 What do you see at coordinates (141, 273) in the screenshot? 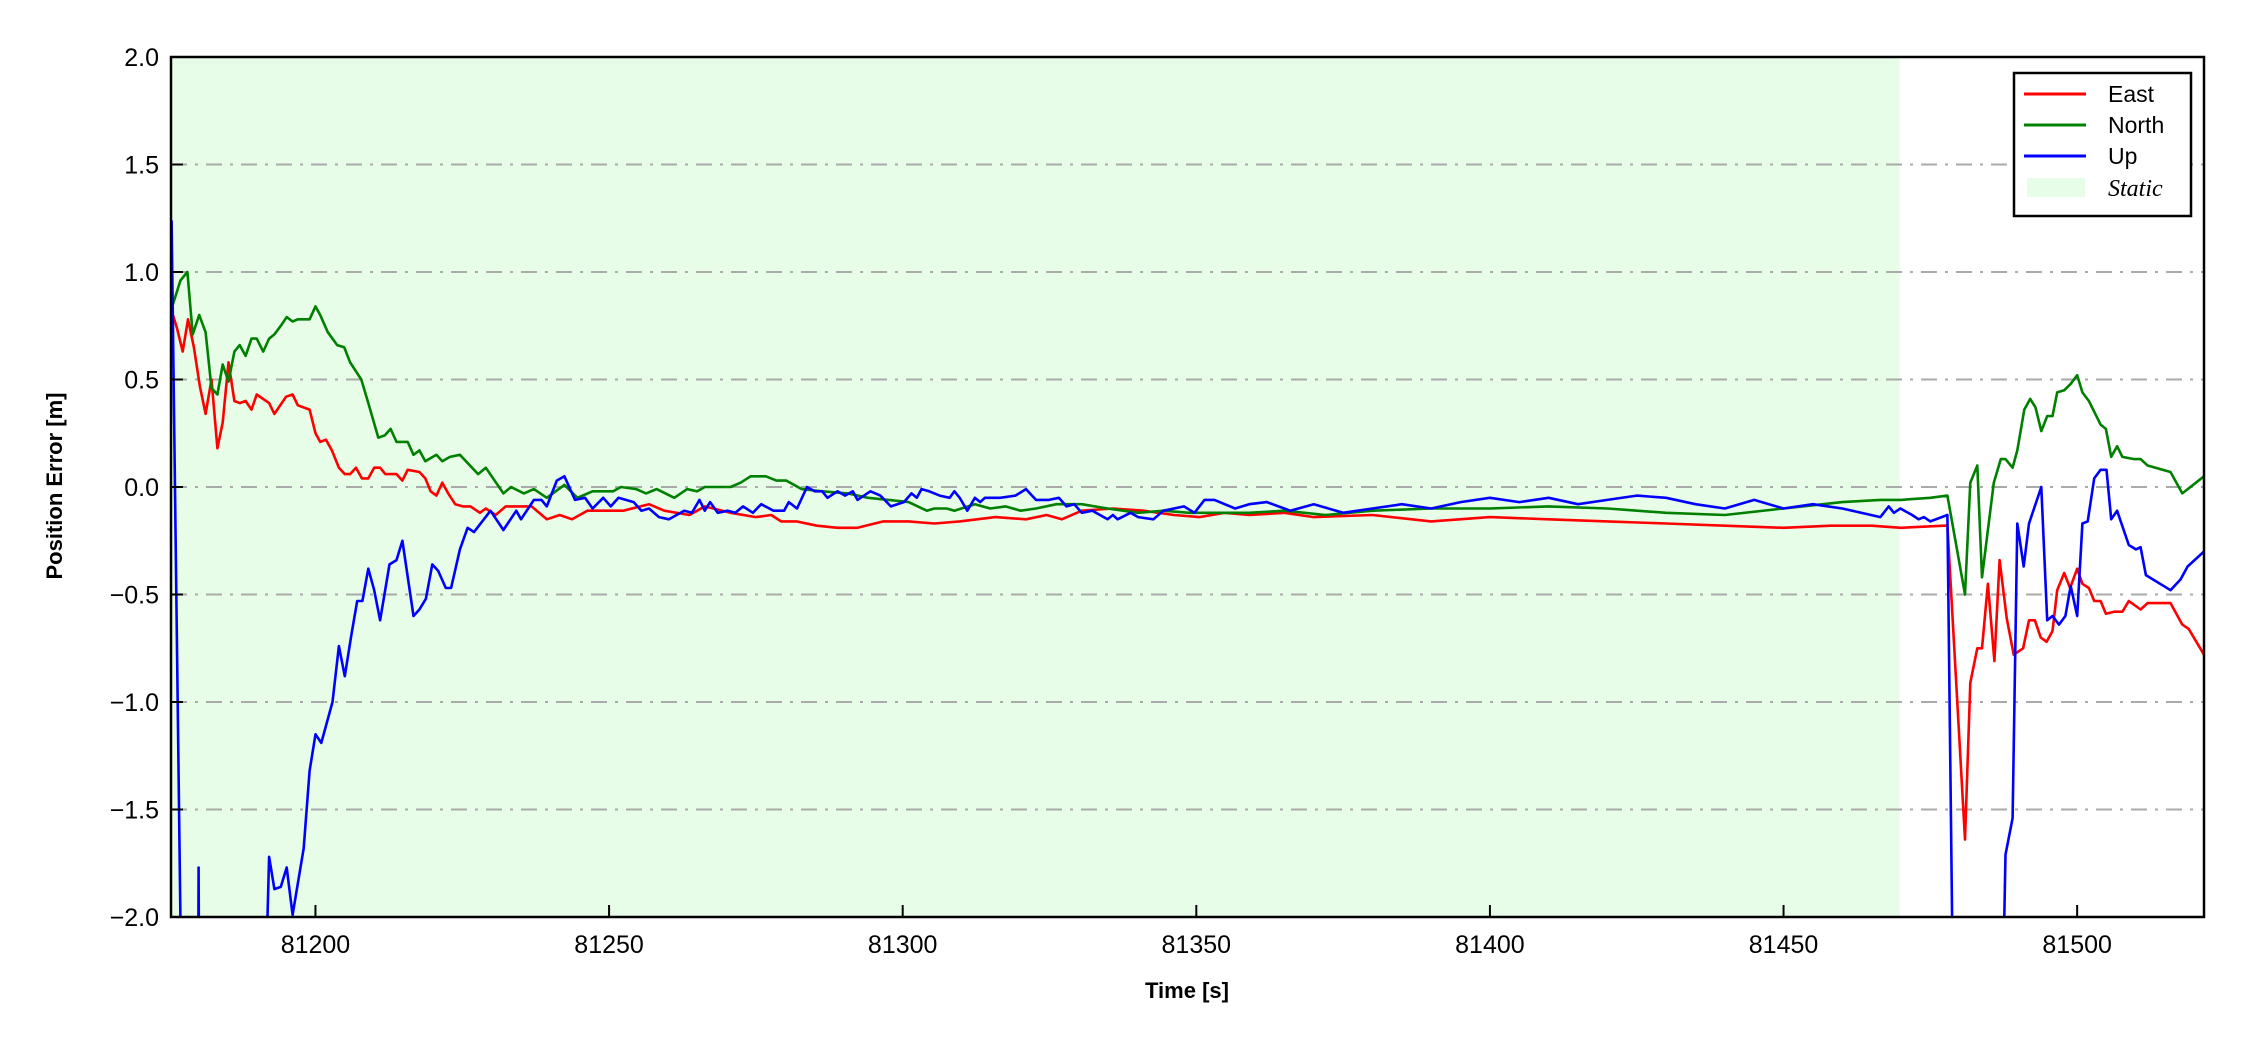
I see `y-tick-label: 1.0` at bounding box center [141, 273].